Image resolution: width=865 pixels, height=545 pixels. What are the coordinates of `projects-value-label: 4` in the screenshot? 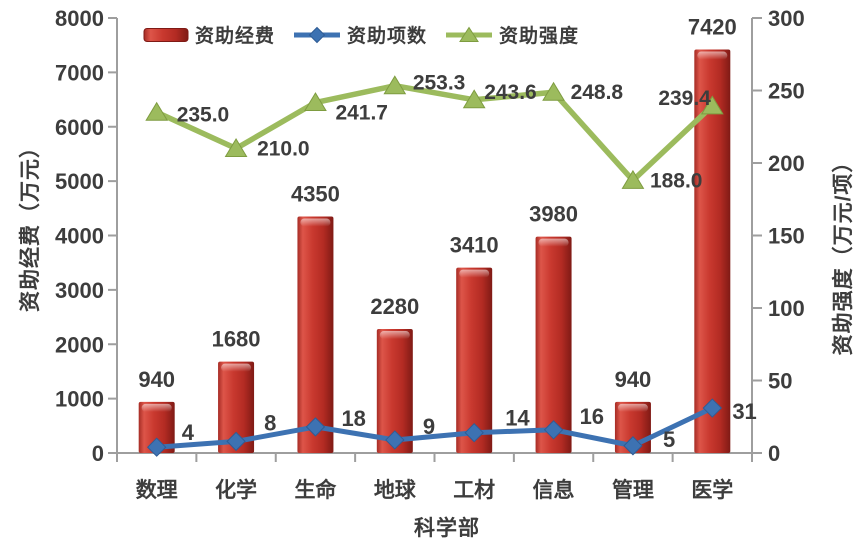 It's located at (188, 432).